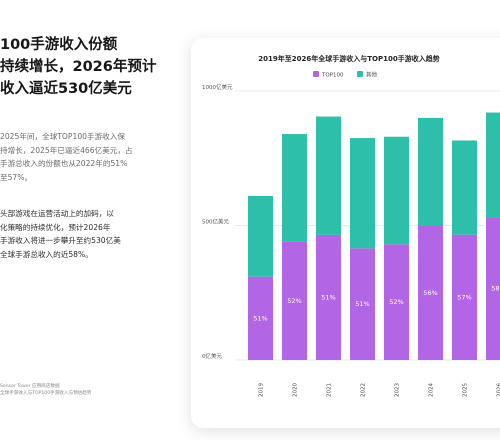 Image resolution: width=500 pixels, height=440 pixels. I want to click on legend-label-1: TOP100, so click(332, 76).